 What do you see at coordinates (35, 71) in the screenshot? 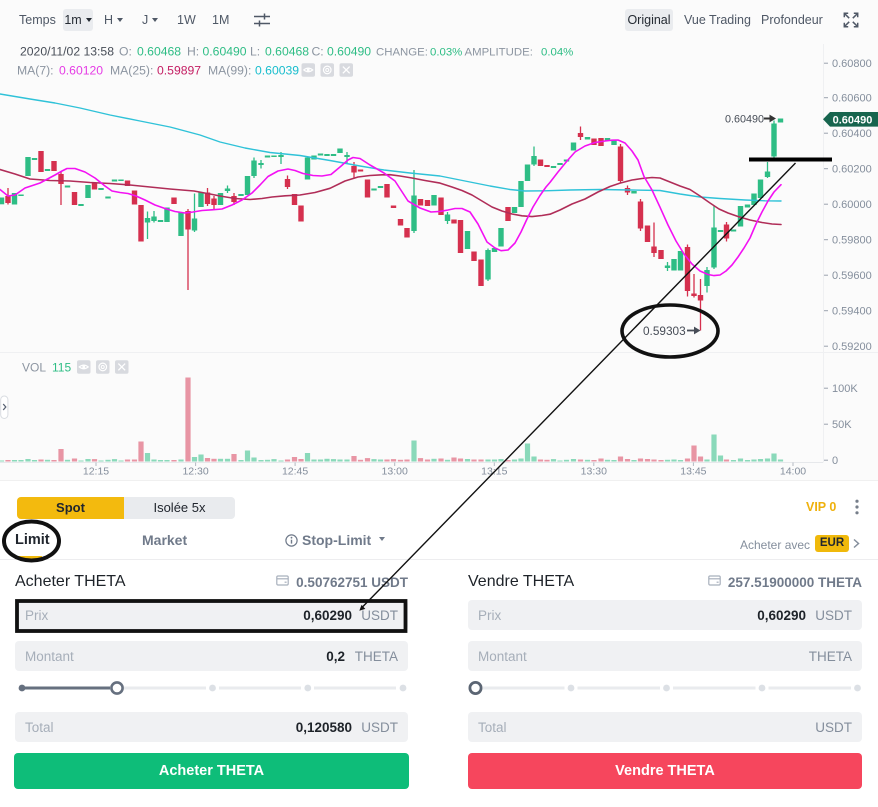
I see `svg-text: MA(7):` at bounding box center [35, 71].